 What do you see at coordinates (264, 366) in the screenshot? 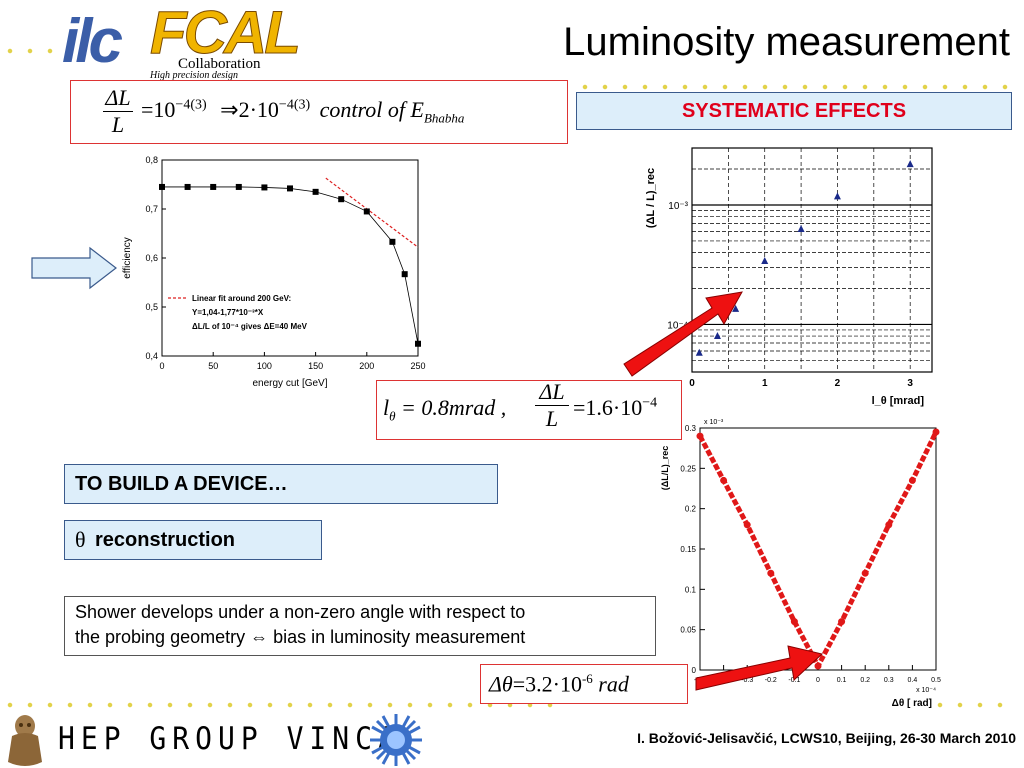
I see `x-tick-label: 100` at bounding box center [264, 366].